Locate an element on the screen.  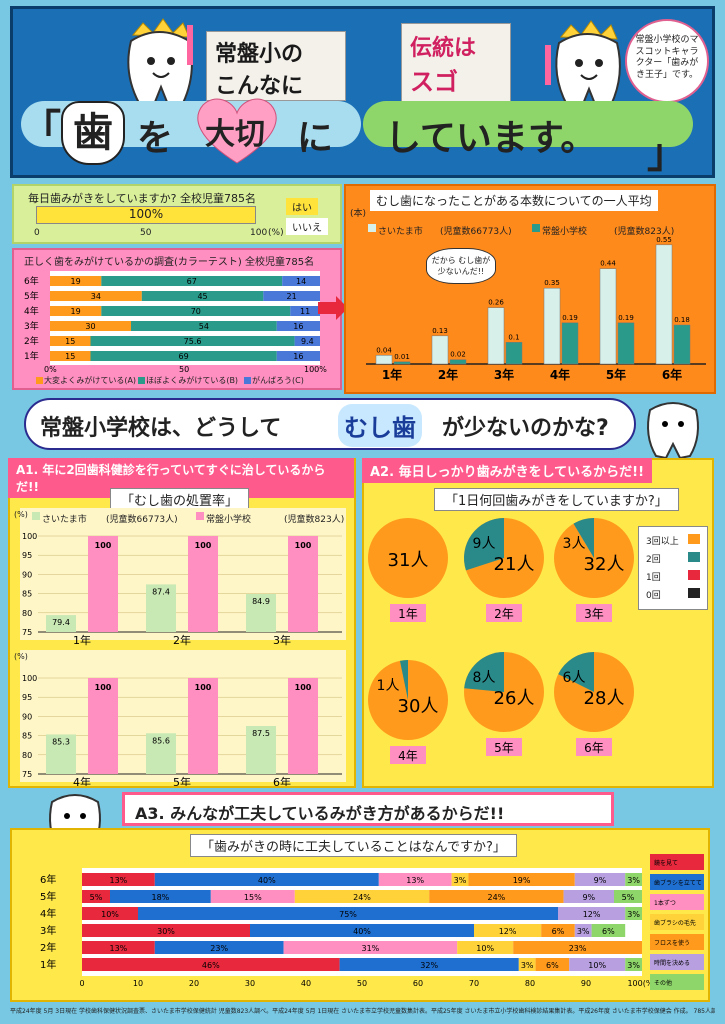
a3-bar-value: 24% is located at coordinates (362, 897).